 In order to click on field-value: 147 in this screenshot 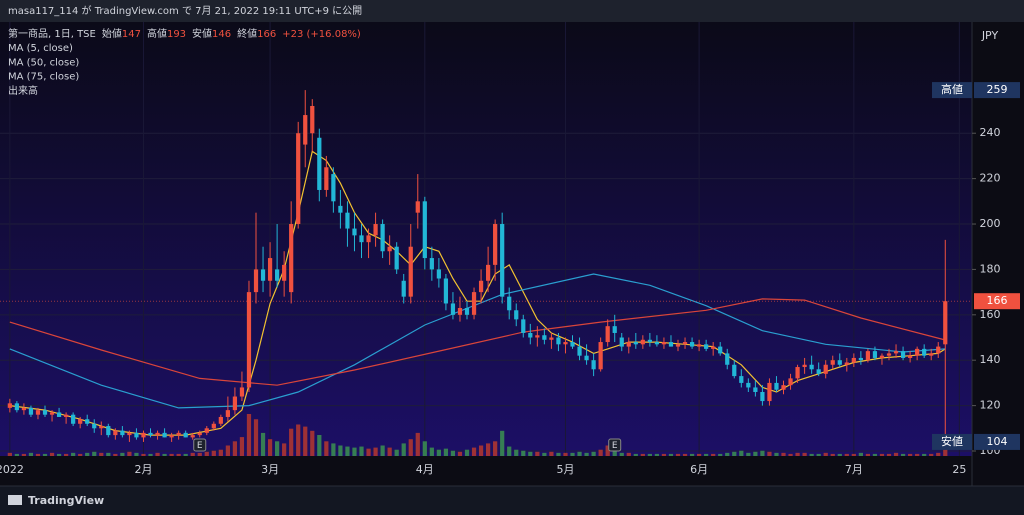, I will do `click(131, 34)`.